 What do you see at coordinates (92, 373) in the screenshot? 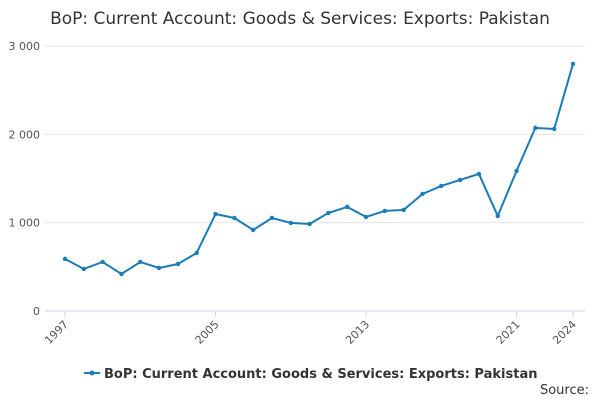
I see `legend-symbol` at bounding box center [92, 373].